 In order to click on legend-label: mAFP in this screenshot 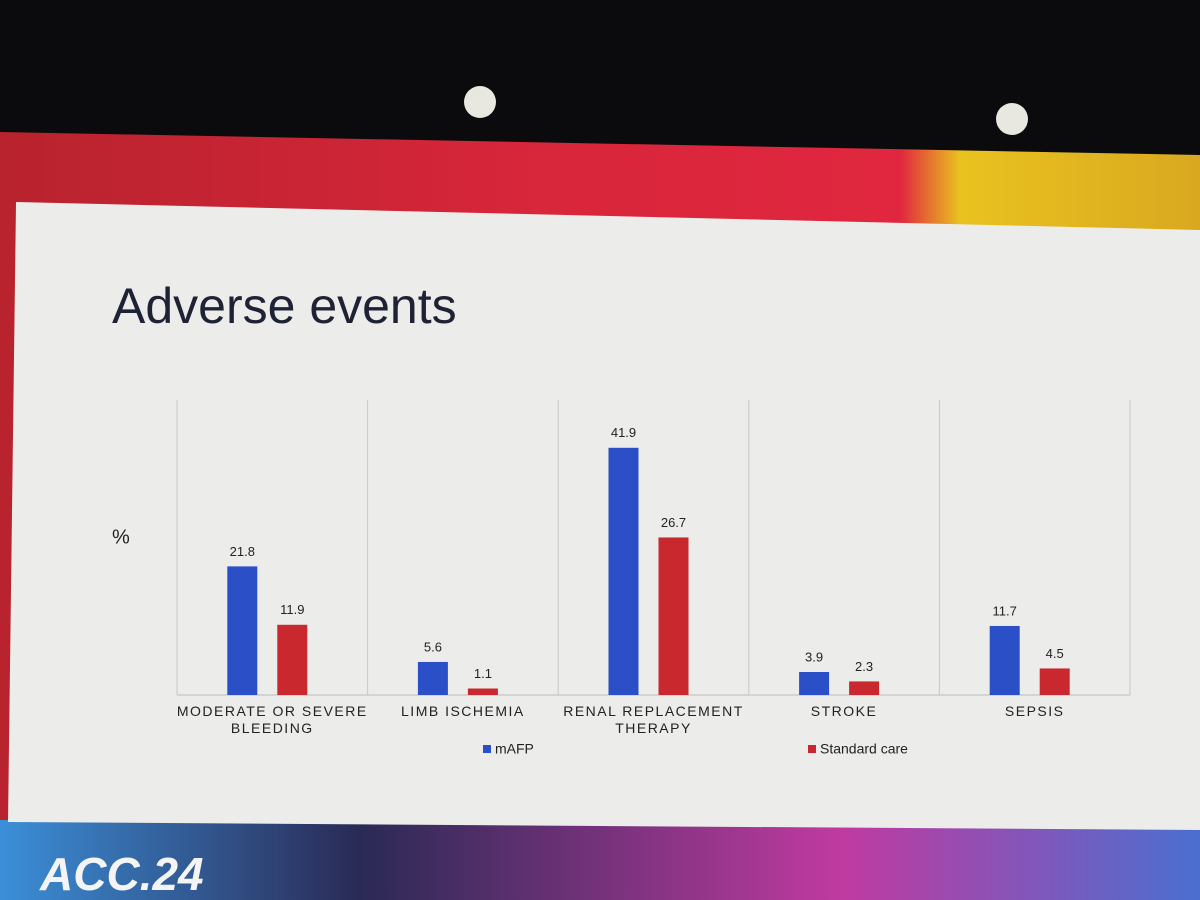, I will do `click(514, 749)`.